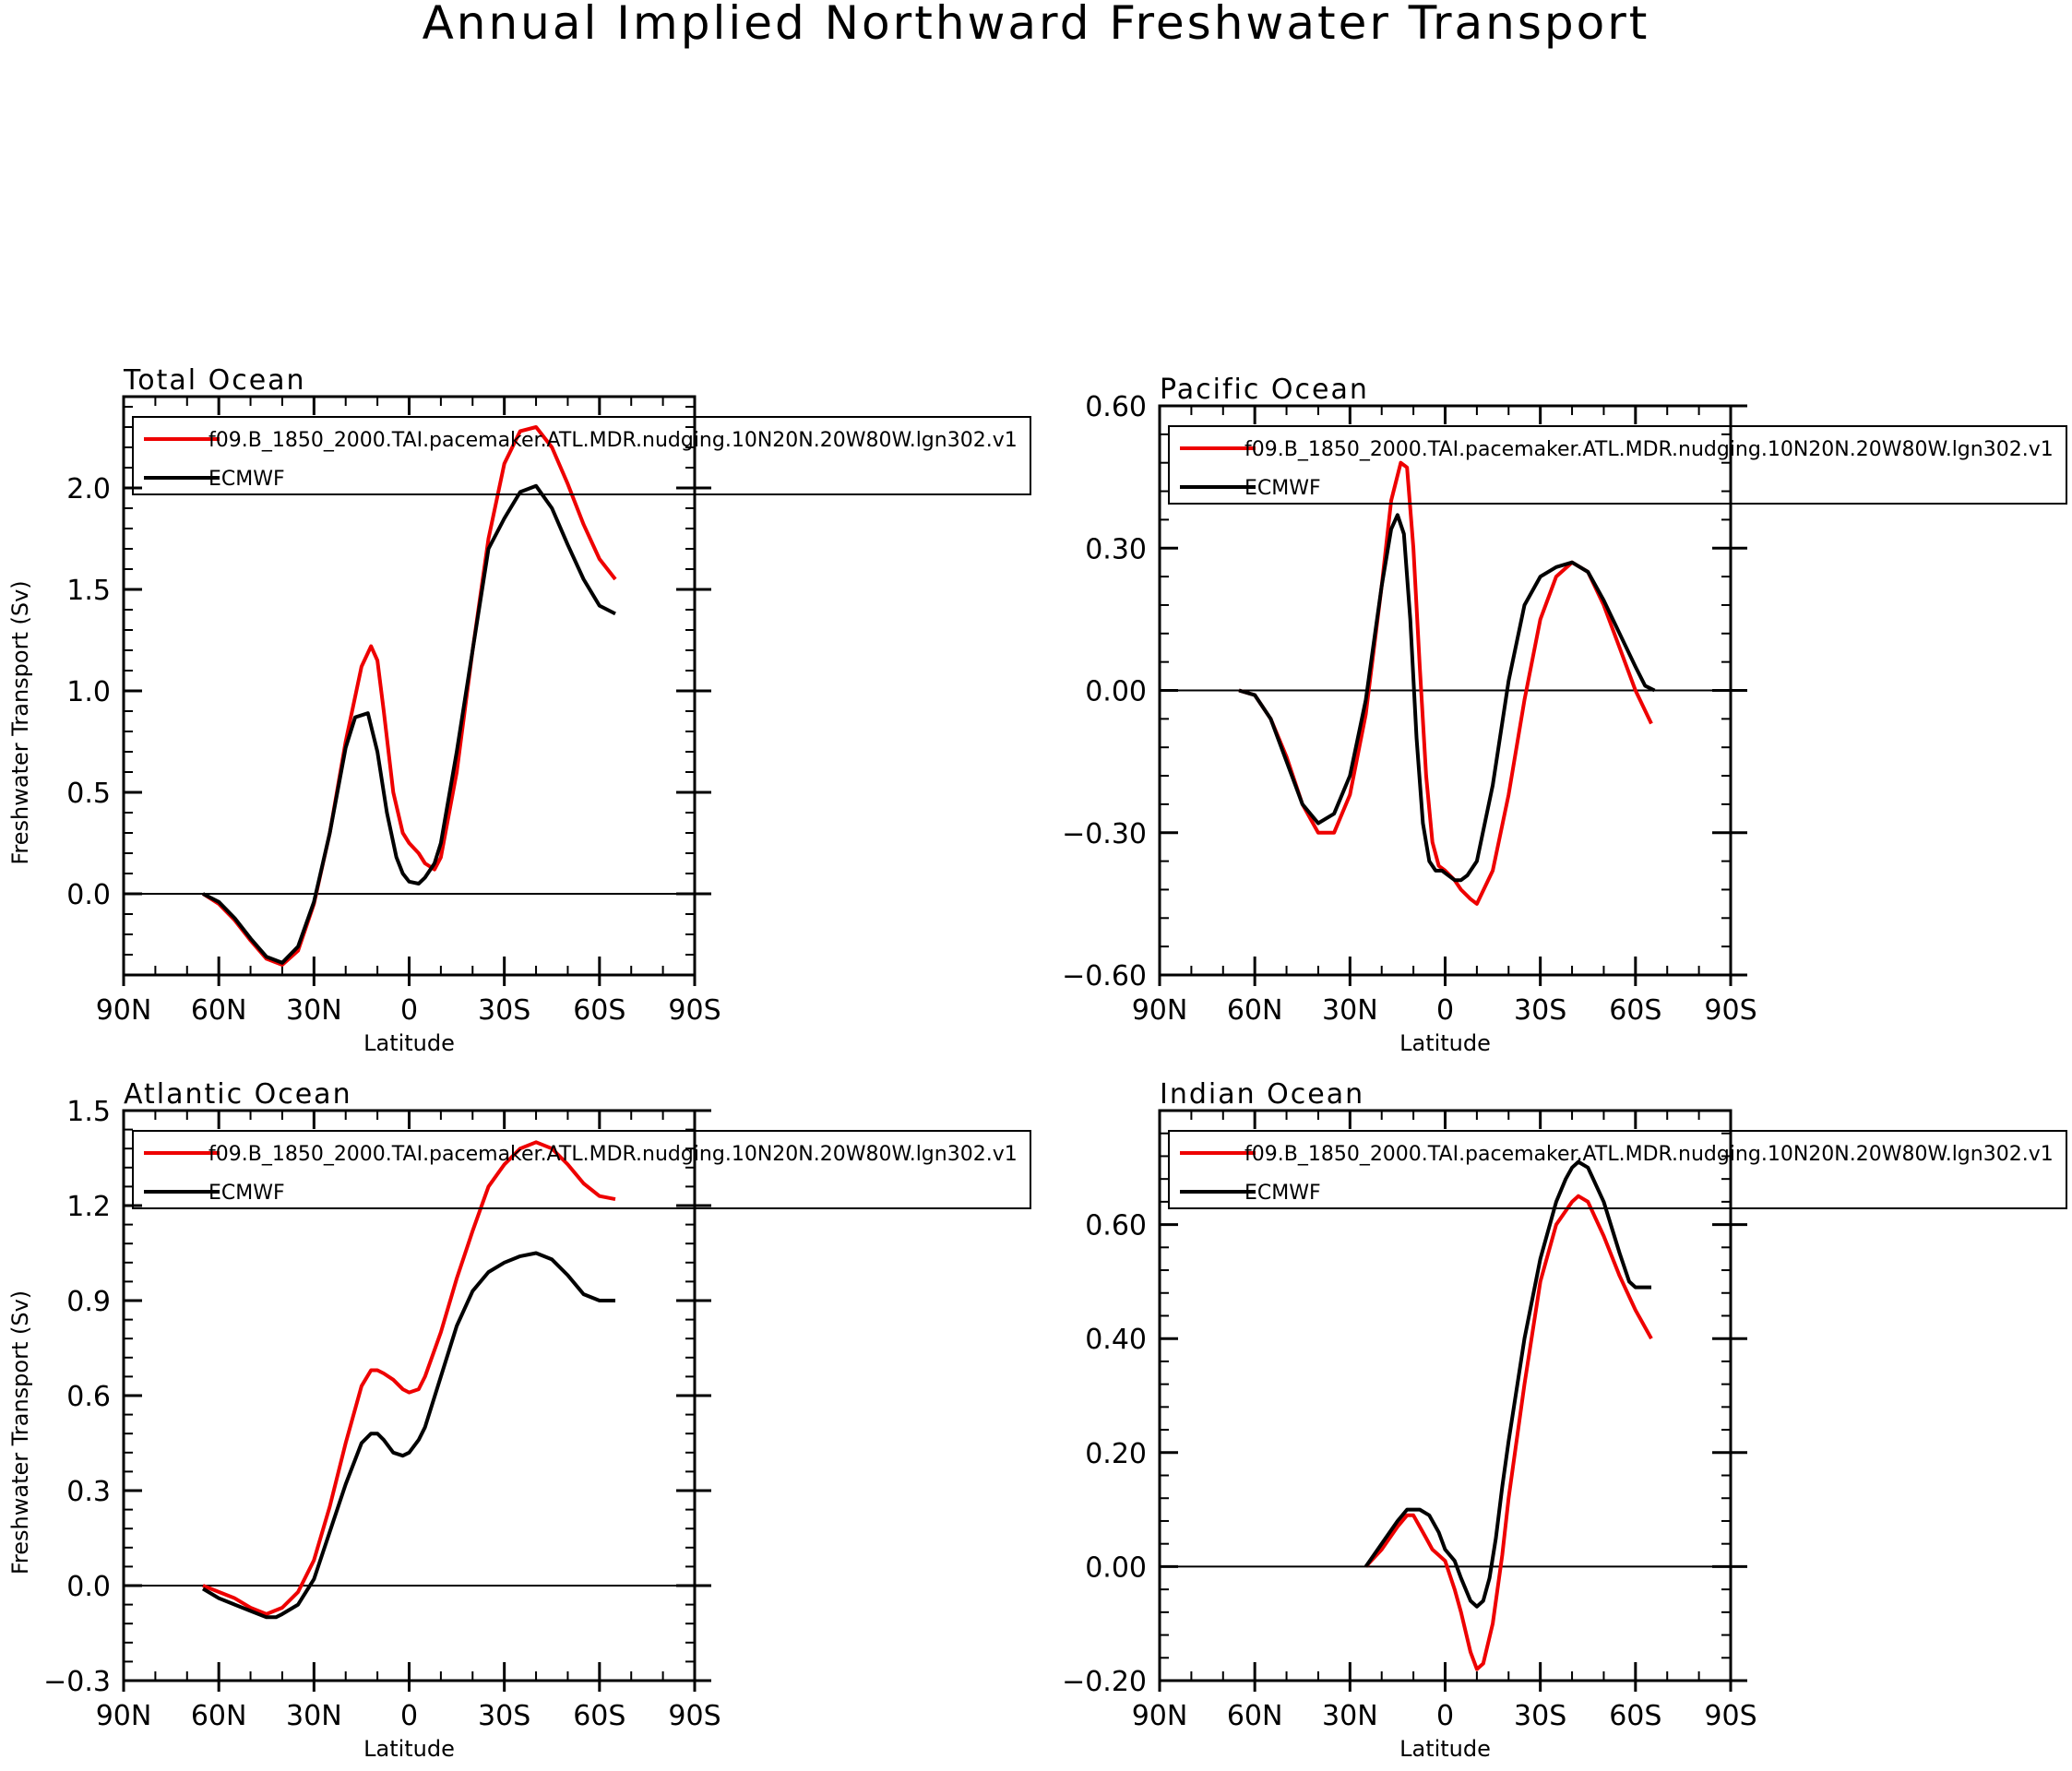 The width and height of the screenshot is (2072, 1771). What do you see at coordinates (1116, 549) in the screenshot?
I see `y-tick-label: 0.30` at bounding box center [1116, 549].